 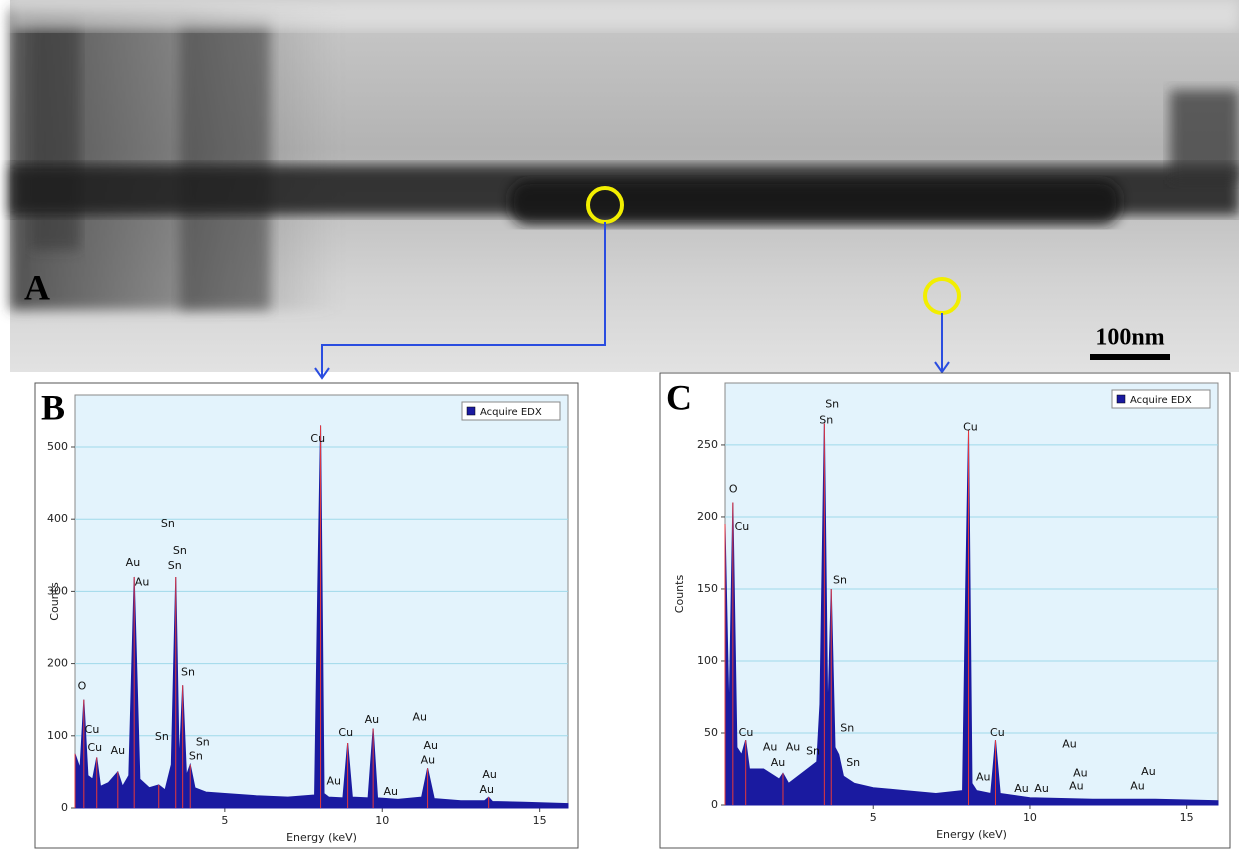 What do you see at coordinates (57, 446) in the screenshot?
I see `y-tick-label: 500` at bounding box center [57, 446].